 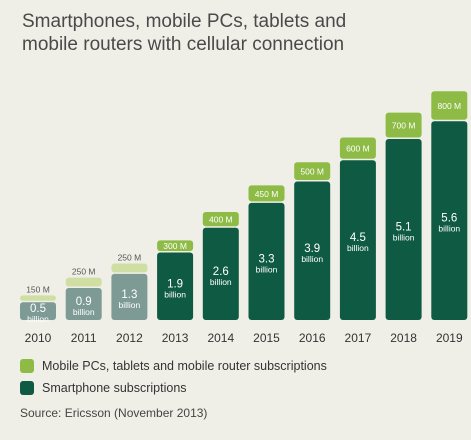 I want to click on data-label-smartphone-2014: 2.6, so click(x=221, y=272).